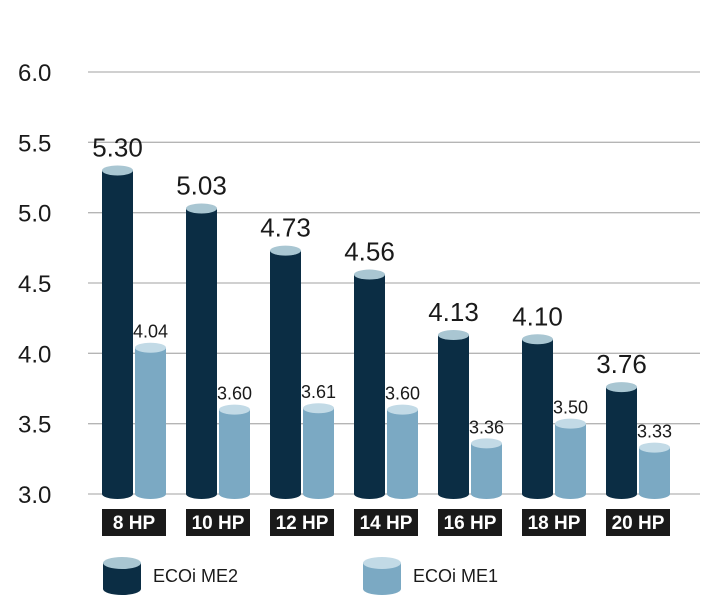 The height and width of the screenshot is (600, 721). What do you see at coordinates (300, 576) in the screenshot?
I see `legend: ECOi ME2 ECOi ME1` at bounding box center [300, 576].